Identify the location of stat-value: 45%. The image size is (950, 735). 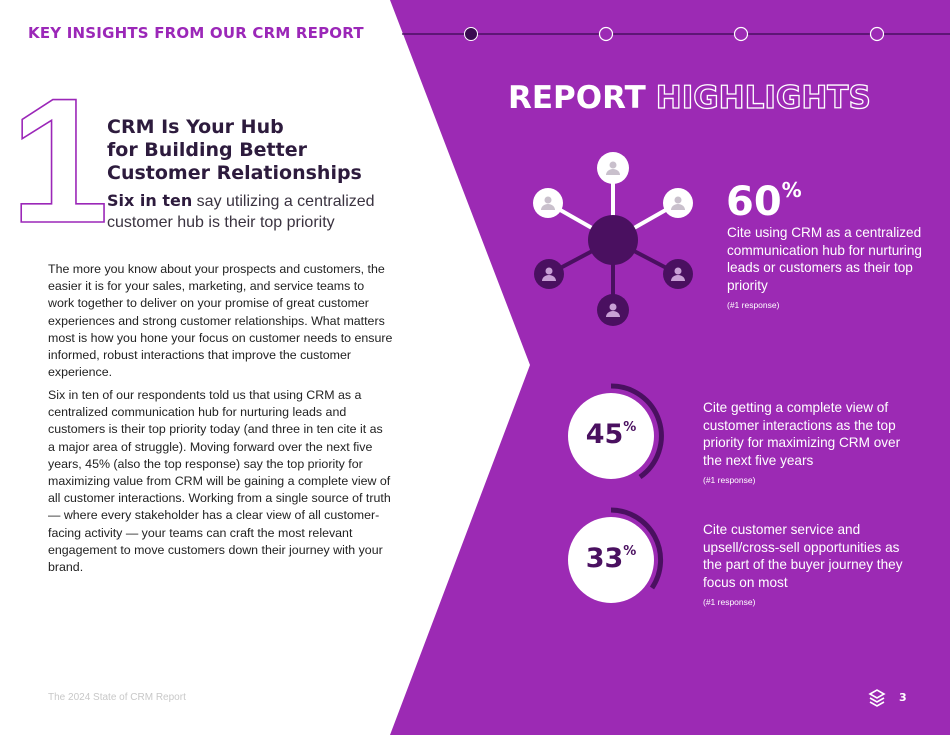
(611, 434).